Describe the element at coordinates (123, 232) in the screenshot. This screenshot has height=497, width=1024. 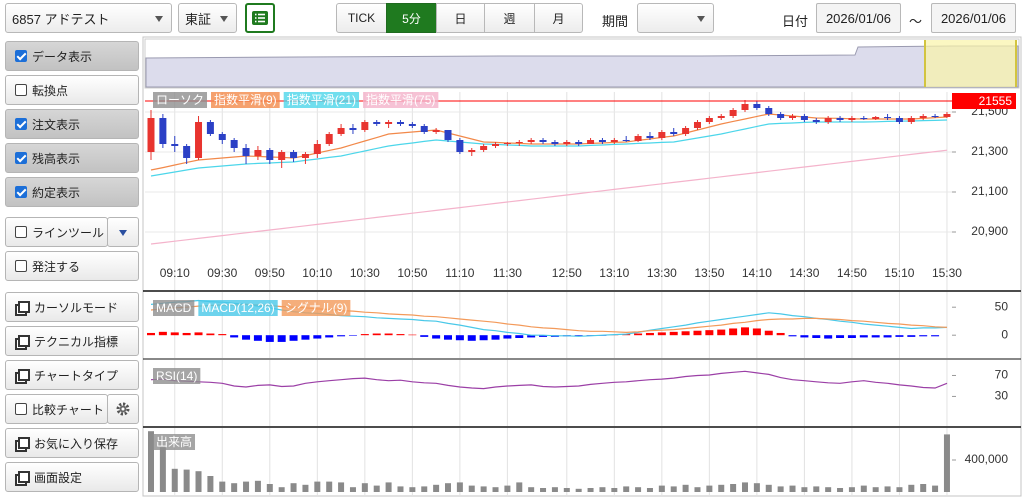
I see `dropdown-button` at that location.